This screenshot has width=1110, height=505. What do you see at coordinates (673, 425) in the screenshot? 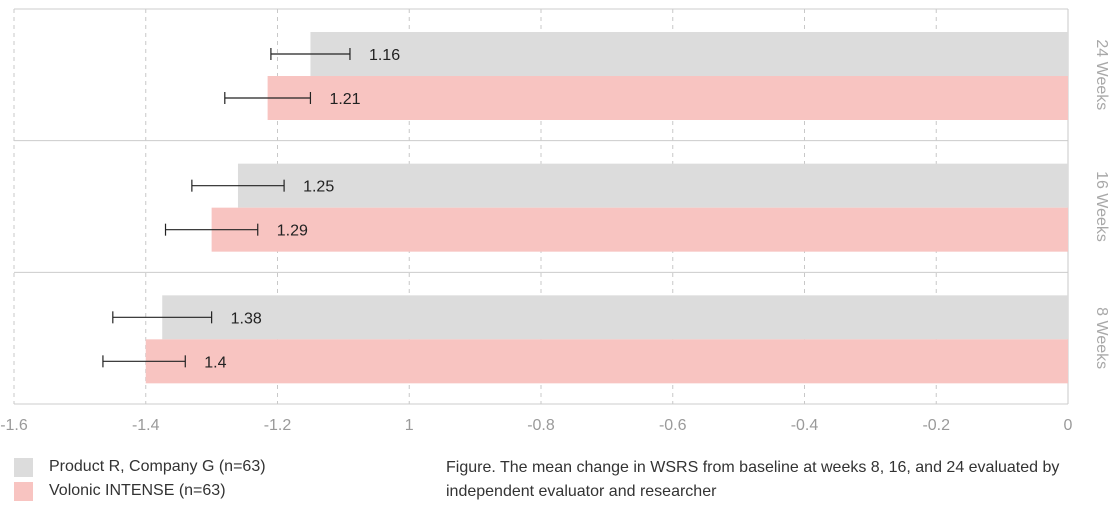
I see `x-tick-label: -0.6` at bounding box center [673, 425].